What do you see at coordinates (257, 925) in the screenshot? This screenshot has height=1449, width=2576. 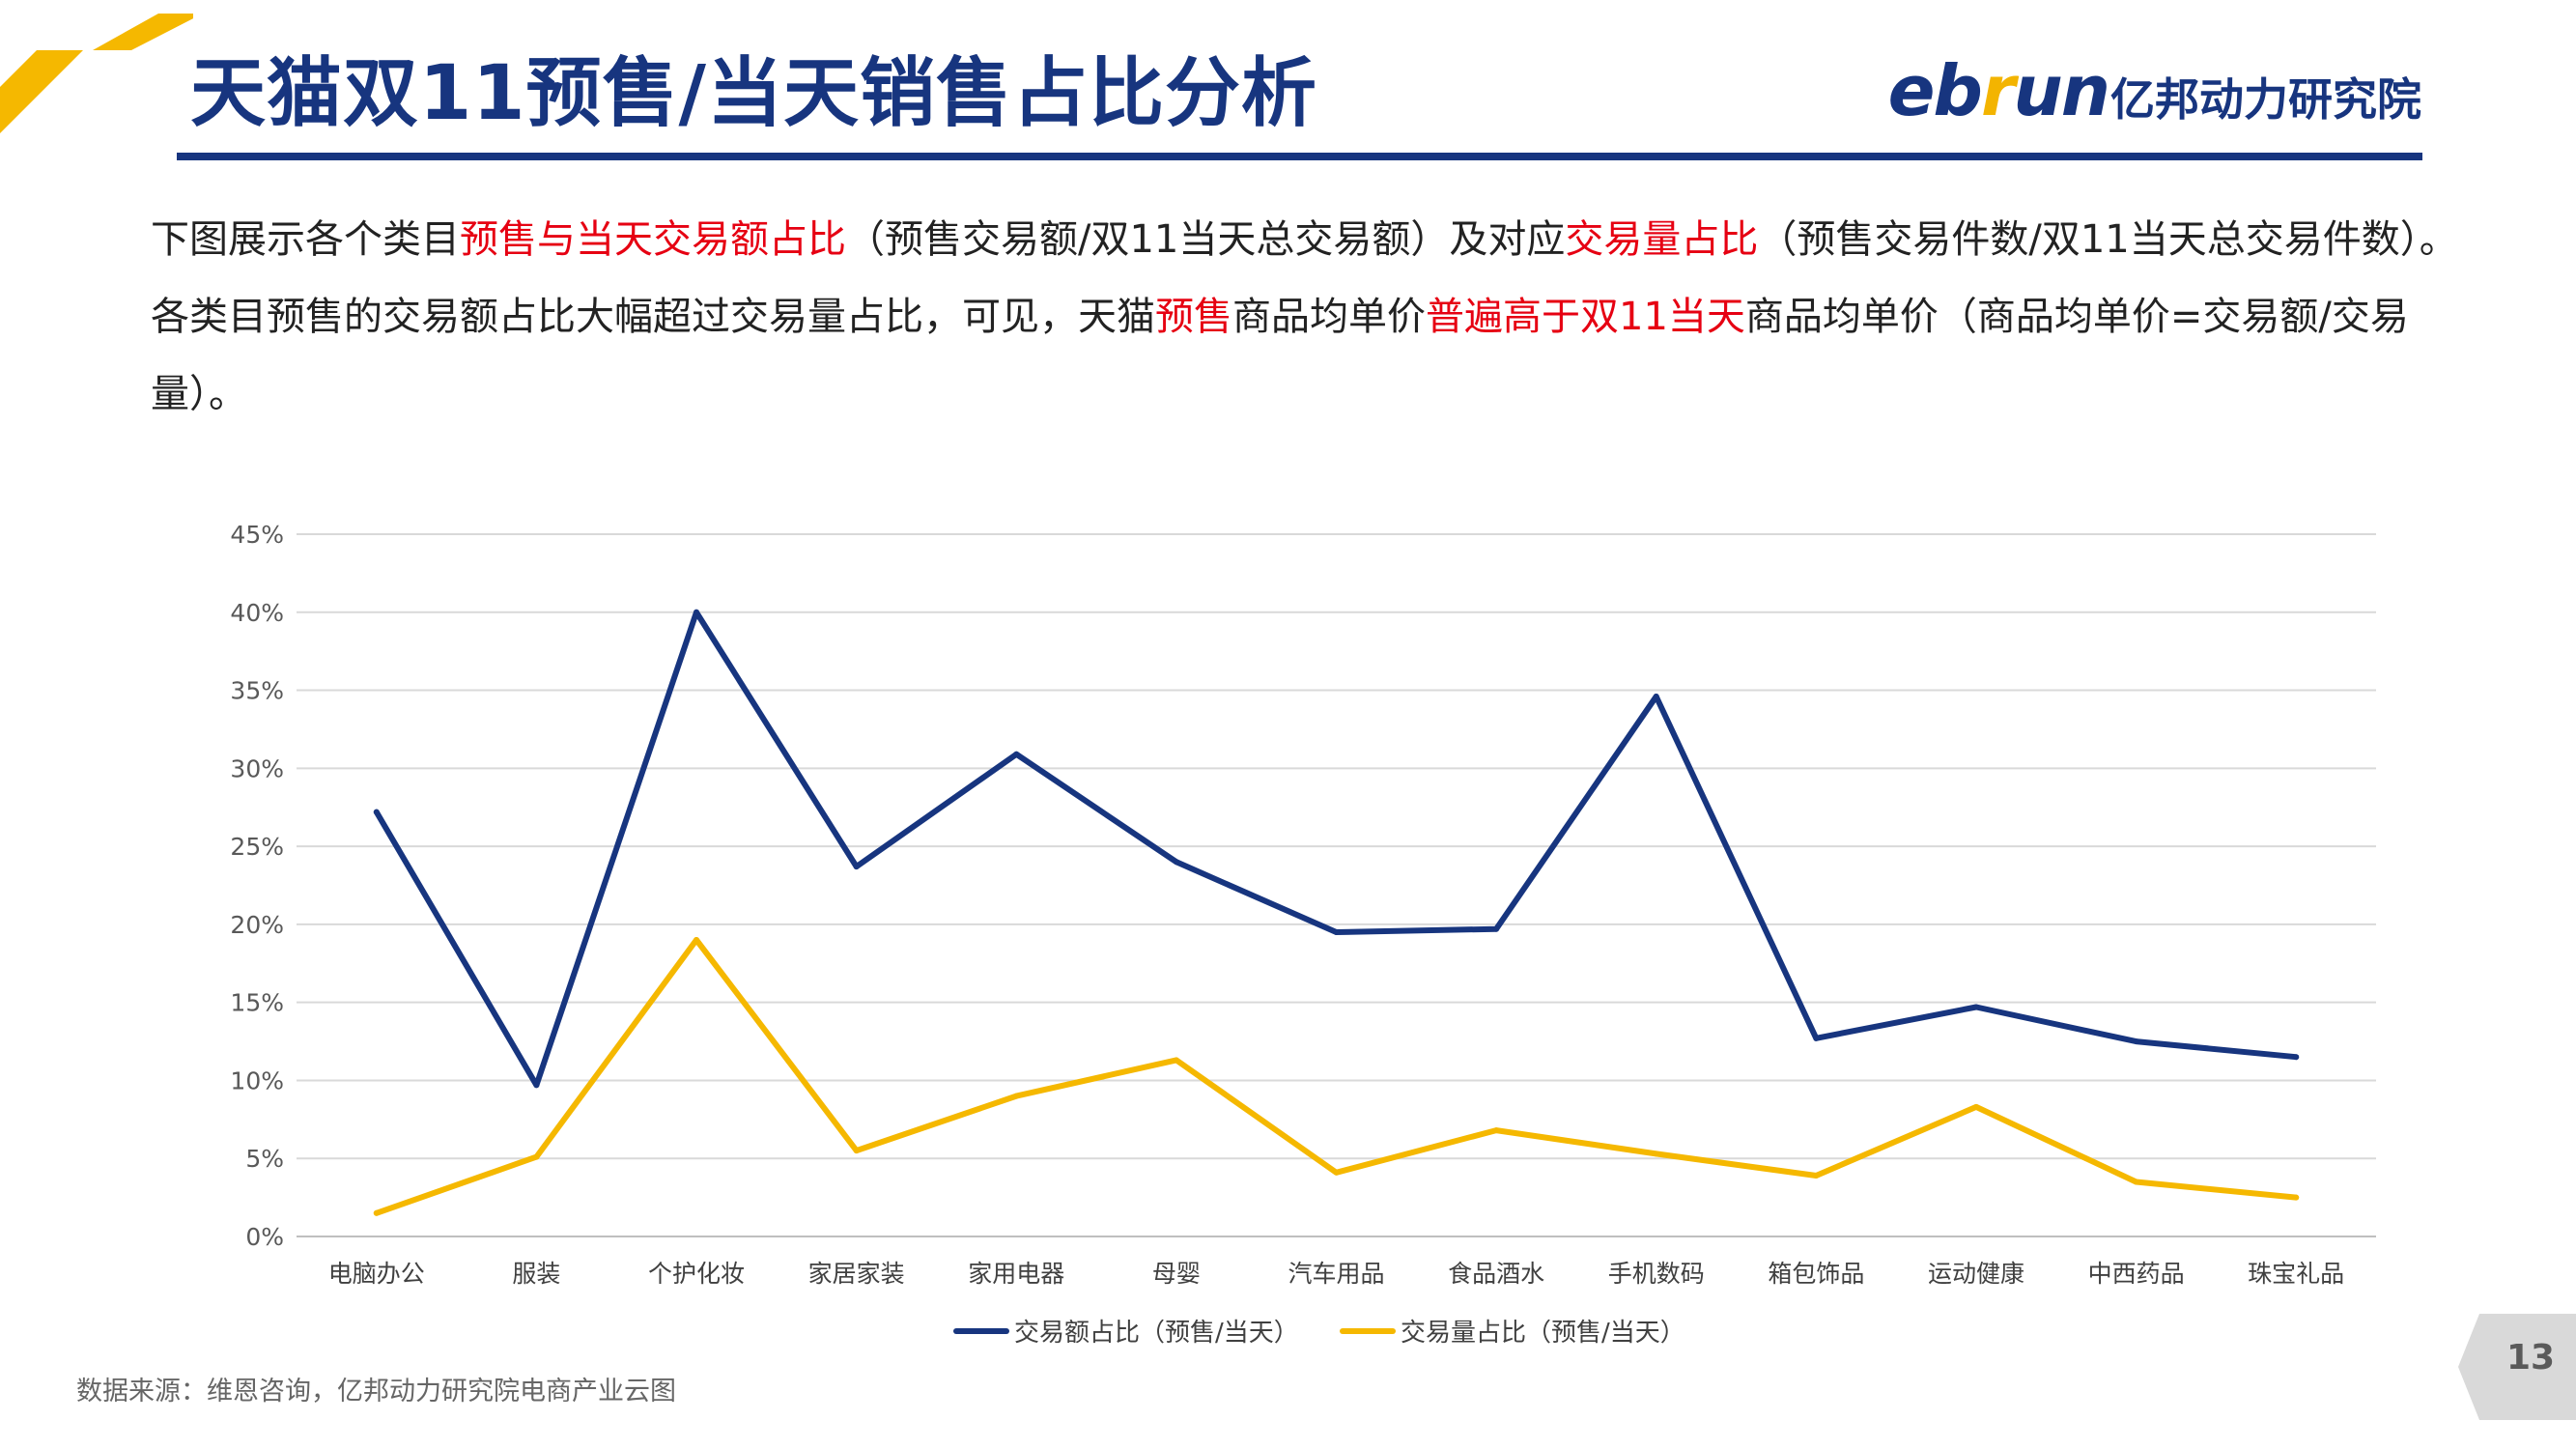 I see `y-tick-label: 20%` at bounding box center [257, 925].